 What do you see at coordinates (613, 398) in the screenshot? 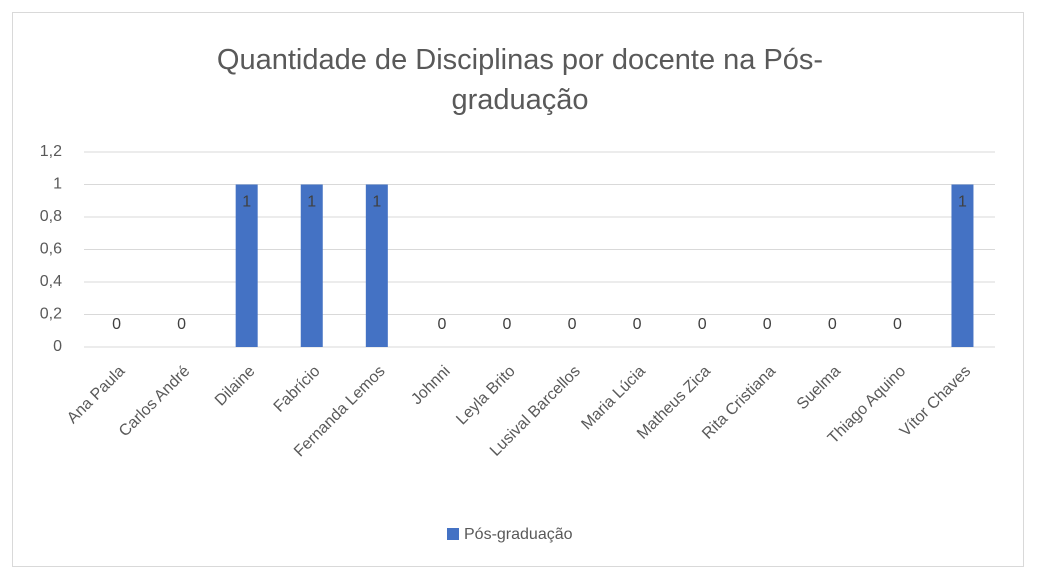
I see `x-tick-label: Maria Lúcia` at bounding box center [613, 398].